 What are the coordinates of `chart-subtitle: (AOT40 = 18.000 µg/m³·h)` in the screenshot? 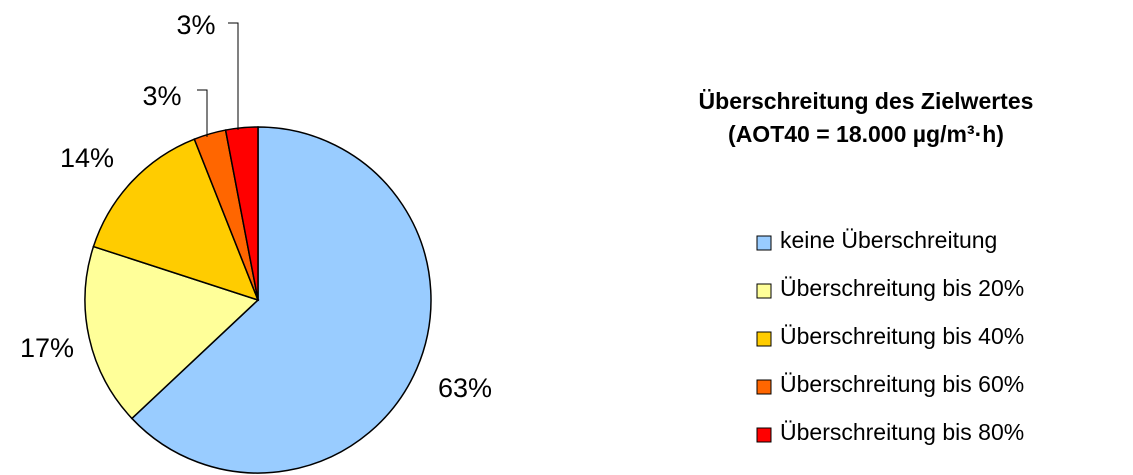 It's located at (866, 134).